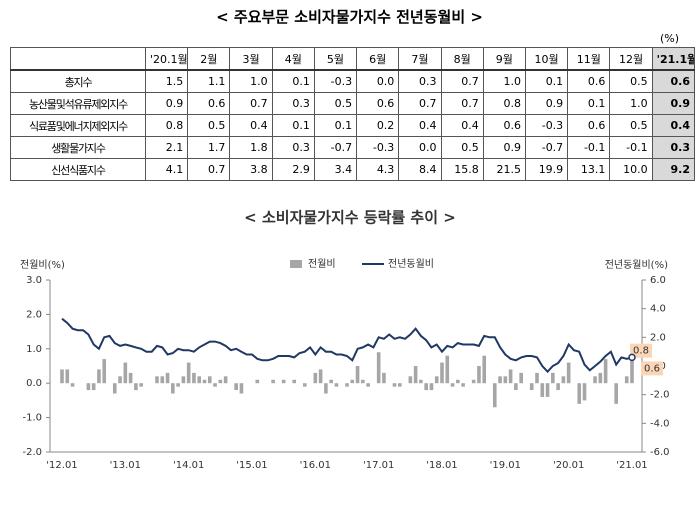 This screenshot has height=511, width=699. Describe the element at coordinates (589, 59) in the screenshot. I see `column-header: 11월` at that location.